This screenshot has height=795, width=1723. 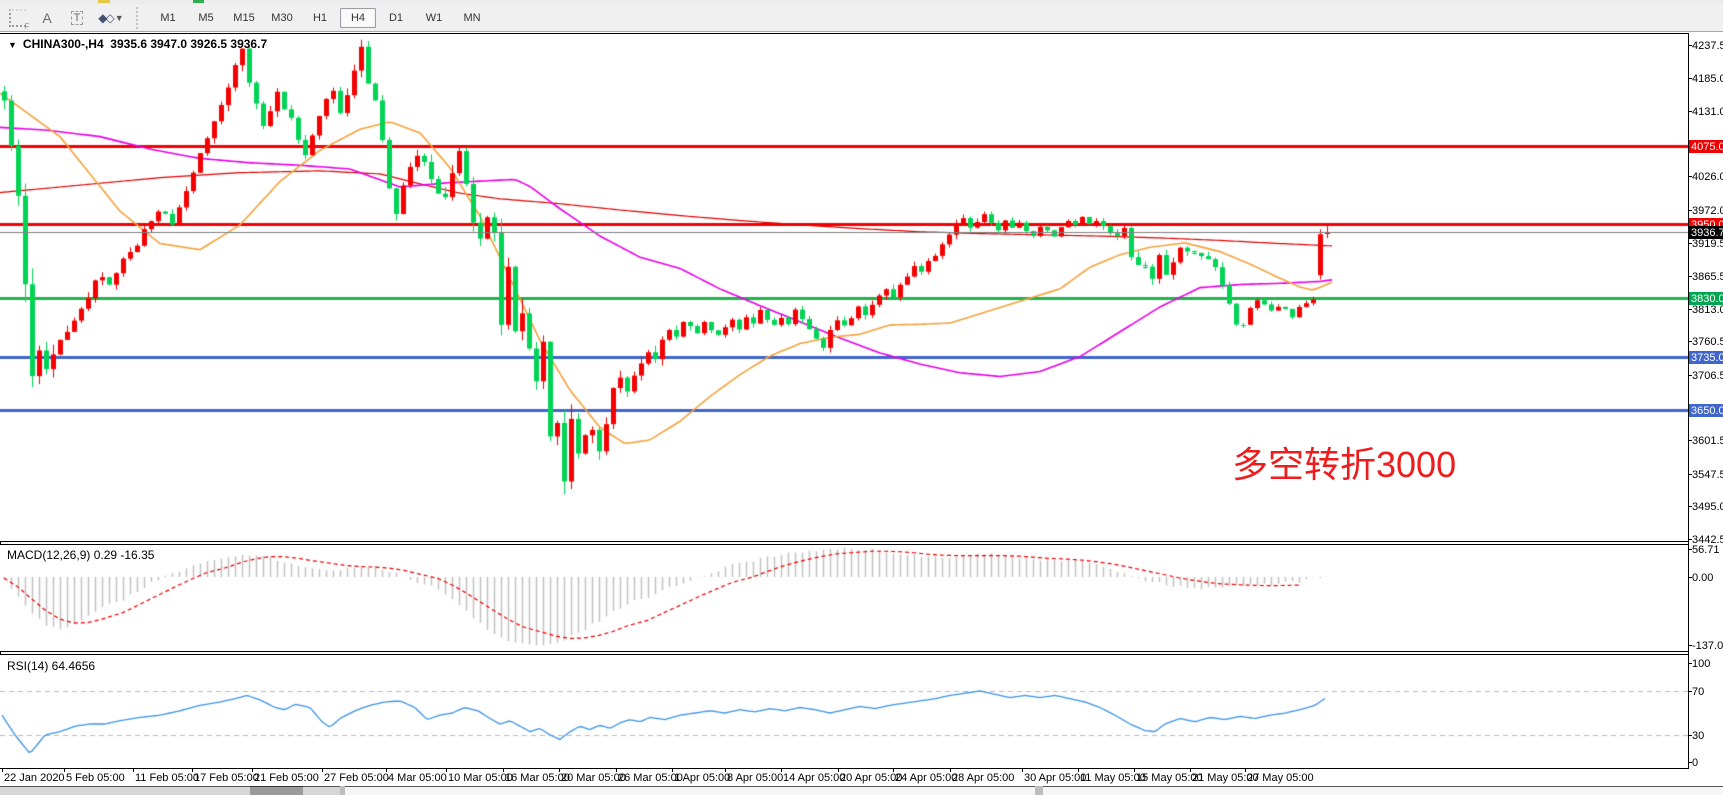 What do you see at coordinates (1705, 691) in the screenshot?
I see `rsi-tick-70: 70` at bounding box center [1705, 691].